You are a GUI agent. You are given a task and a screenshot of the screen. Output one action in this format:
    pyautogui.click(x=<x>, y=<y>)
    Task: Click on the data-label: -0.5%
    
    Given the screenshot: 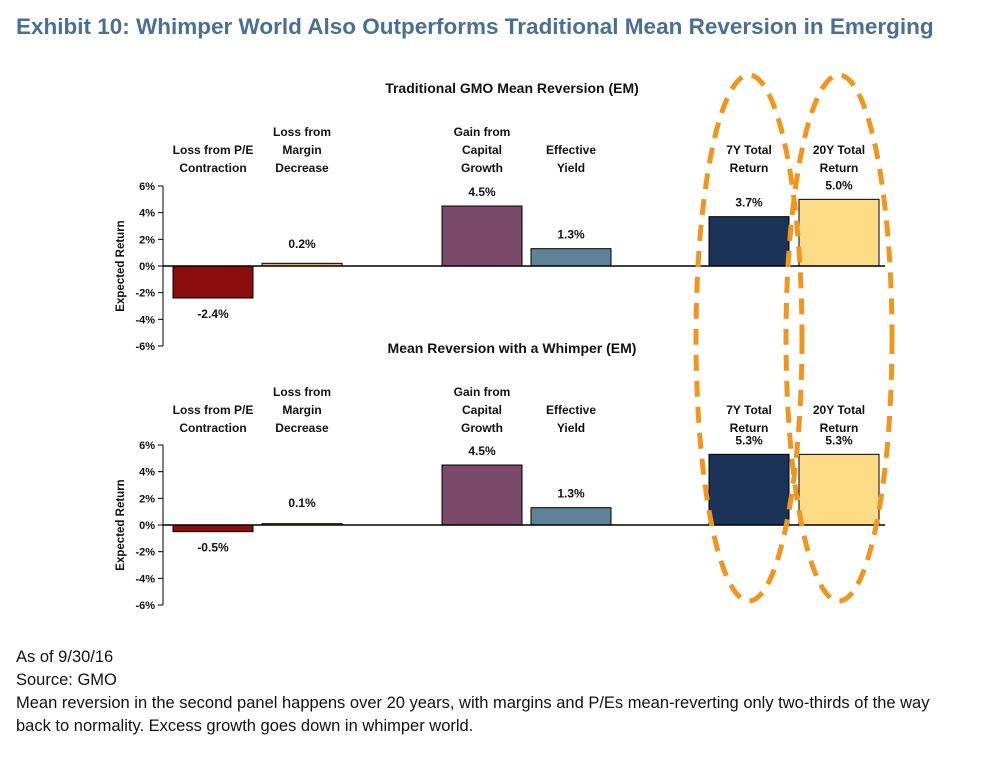 What is the action you would take?
    pyautogui.click(x=213, y=548)
    